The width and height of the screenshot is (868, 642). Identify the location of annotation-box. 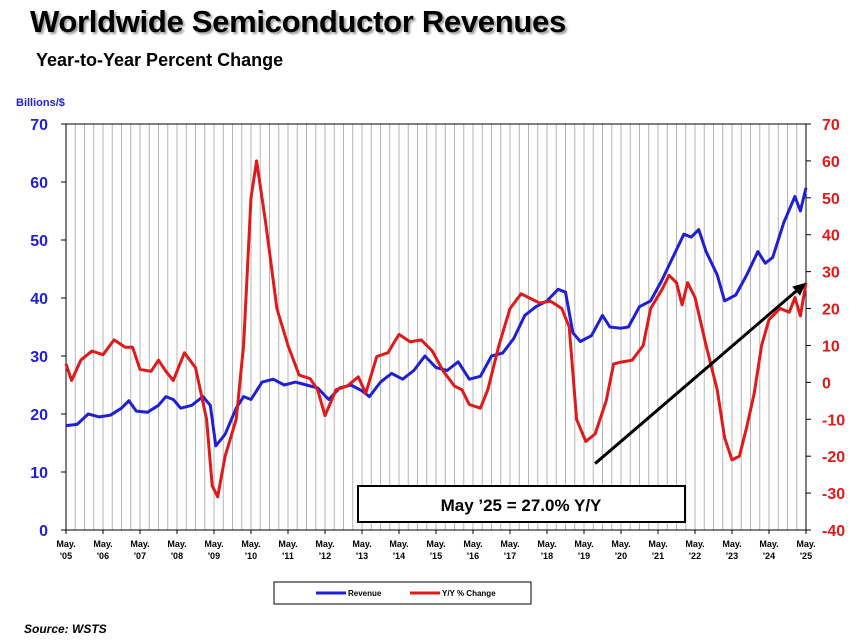
(521, 504).